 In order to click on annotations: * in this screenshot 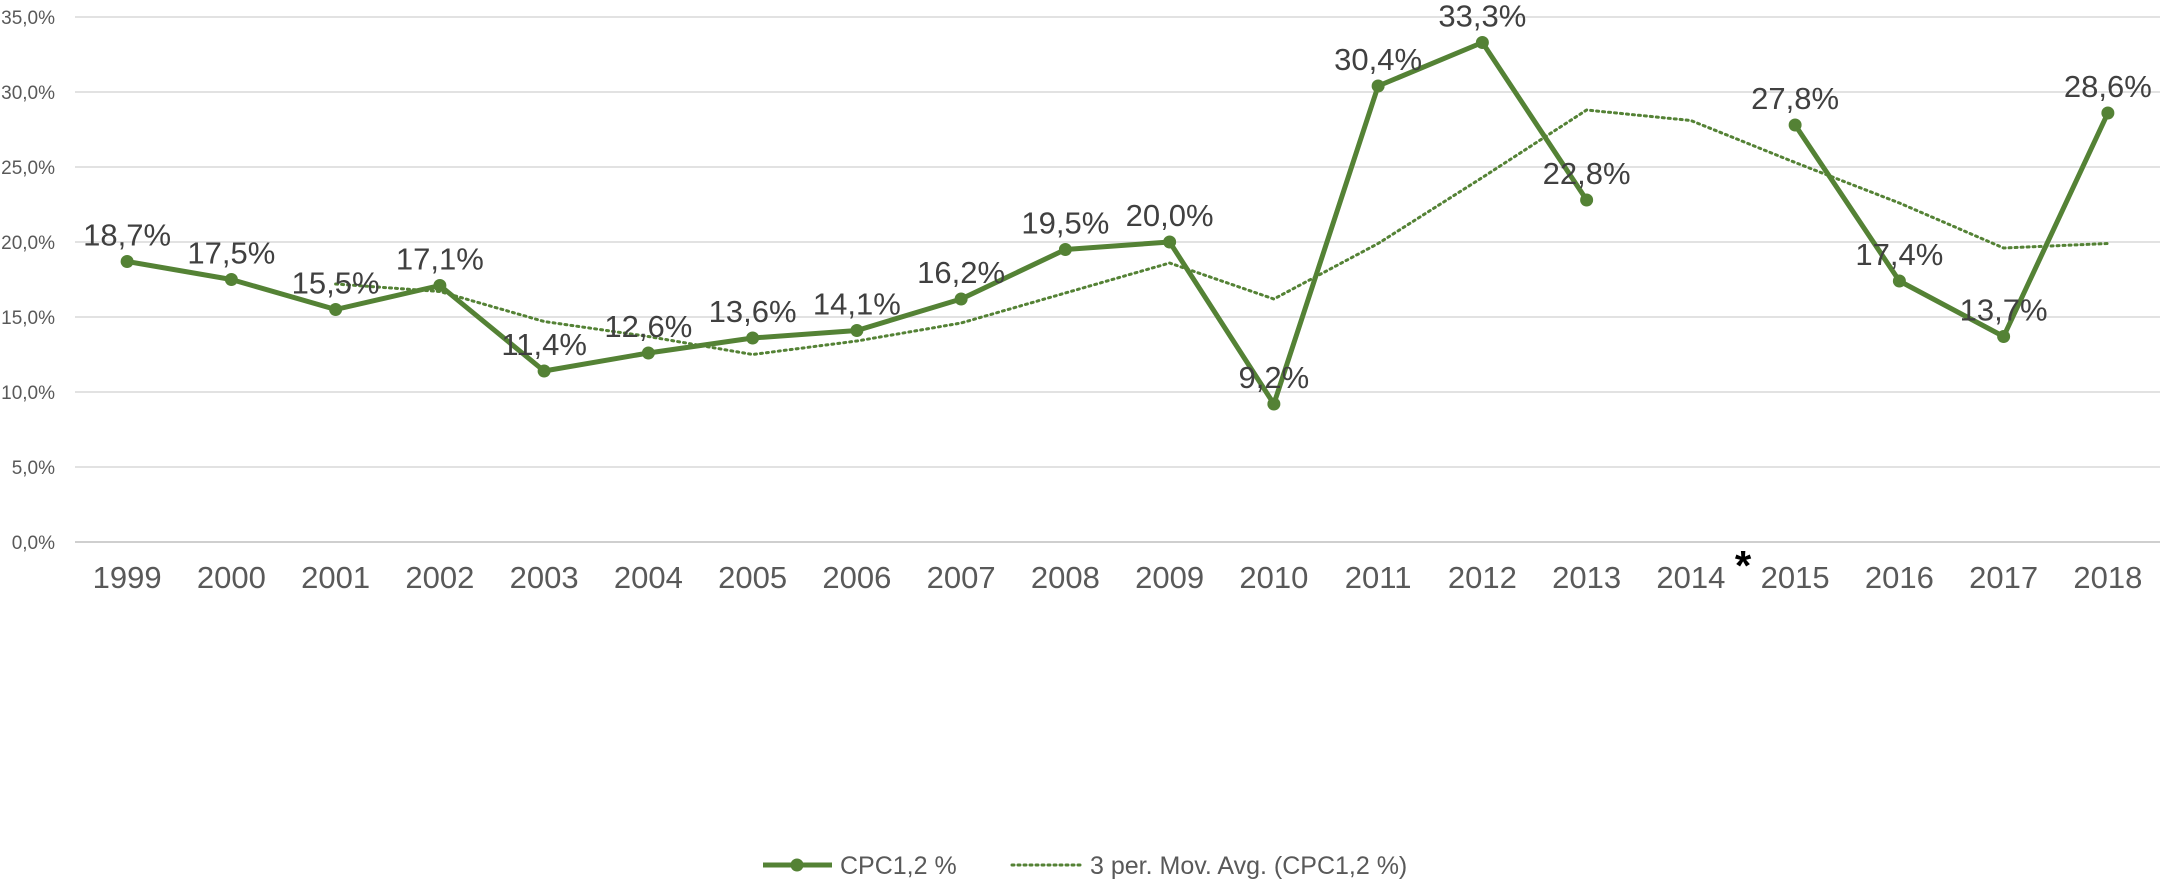, I will do `click(1743, 565)`.